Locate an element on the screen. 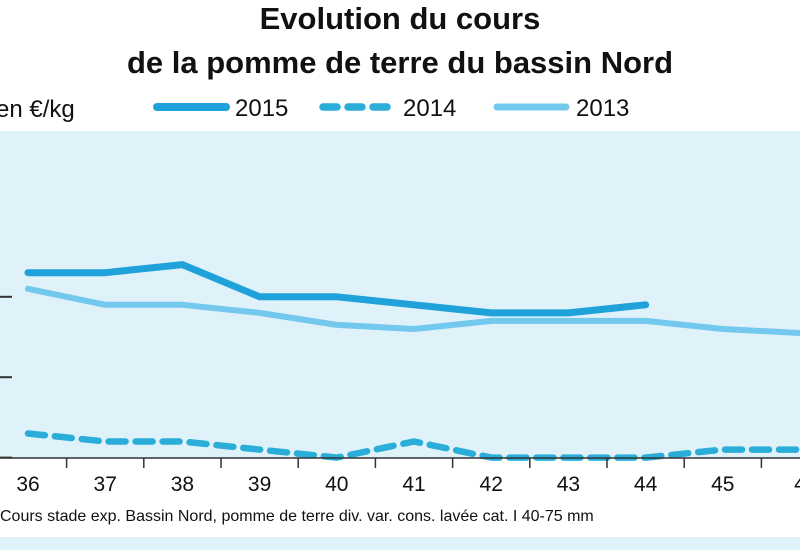 This screenshot has width=800, height=550. x-axis-ticks: 36 37 38 39 40 41 42 43 44 45 4 is located at coordinates (408, 477).